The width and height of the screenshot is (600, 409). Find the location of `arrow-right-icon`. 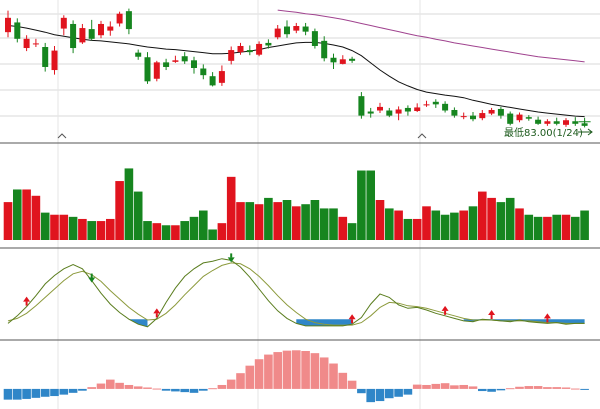

arrow-right-icon is located at coordinates (585, 132).